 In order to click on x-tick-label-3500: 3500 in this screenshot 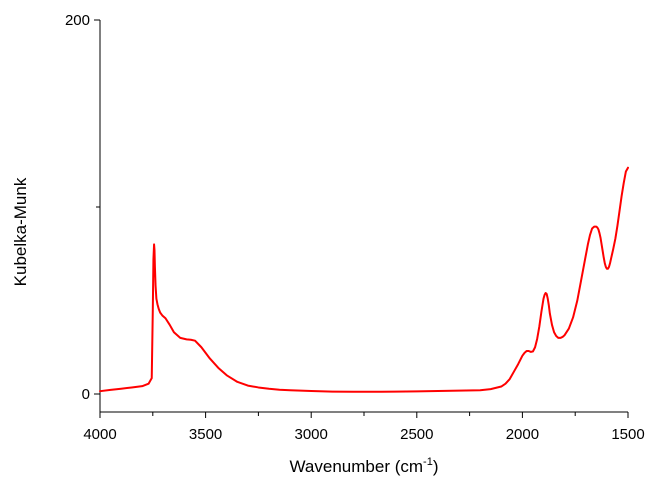, I will do `click(205, 434)`.